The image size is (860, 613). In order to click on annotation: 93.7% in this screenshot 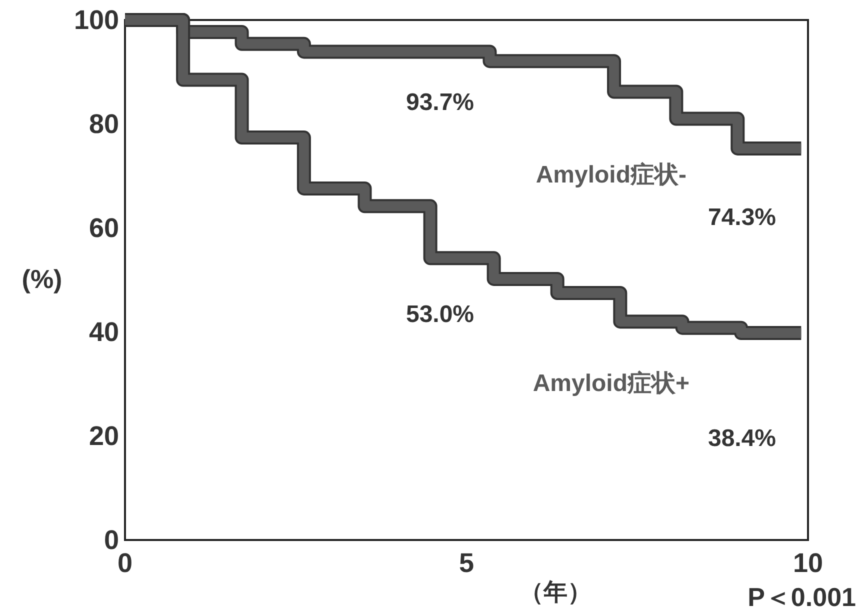, I will do `click(440, 102)`.